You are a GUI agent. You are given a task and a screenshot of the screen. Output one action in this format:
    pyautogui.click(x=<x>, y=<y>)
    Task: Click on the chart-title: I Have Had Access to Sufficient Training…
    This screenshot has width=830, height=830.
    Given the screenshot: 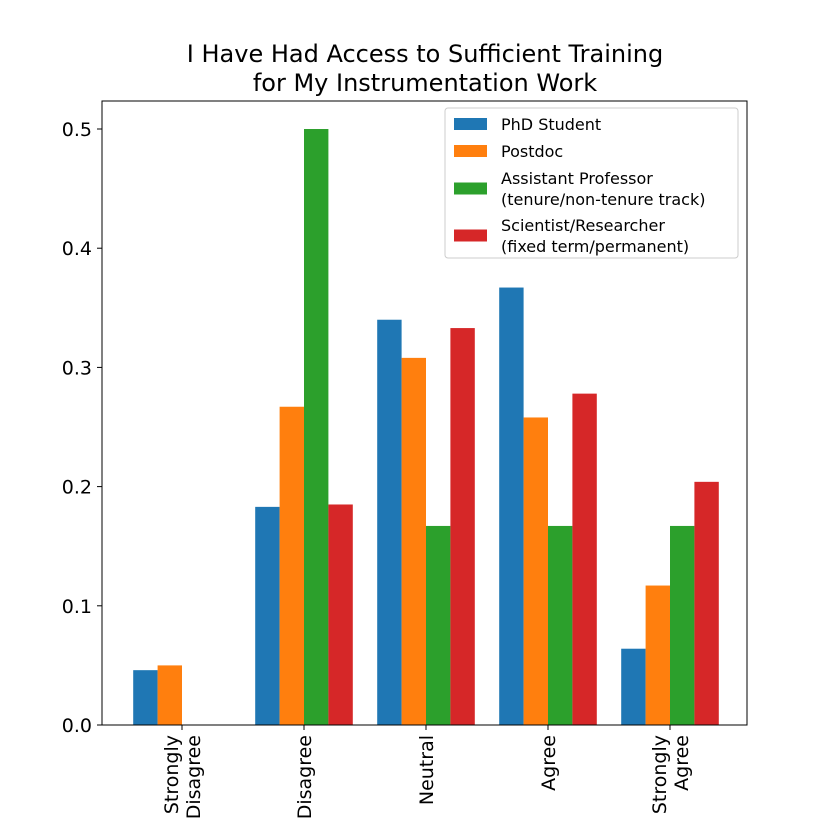 What is the action you would take?
    pyautogui.click(x=425, y=68)
    